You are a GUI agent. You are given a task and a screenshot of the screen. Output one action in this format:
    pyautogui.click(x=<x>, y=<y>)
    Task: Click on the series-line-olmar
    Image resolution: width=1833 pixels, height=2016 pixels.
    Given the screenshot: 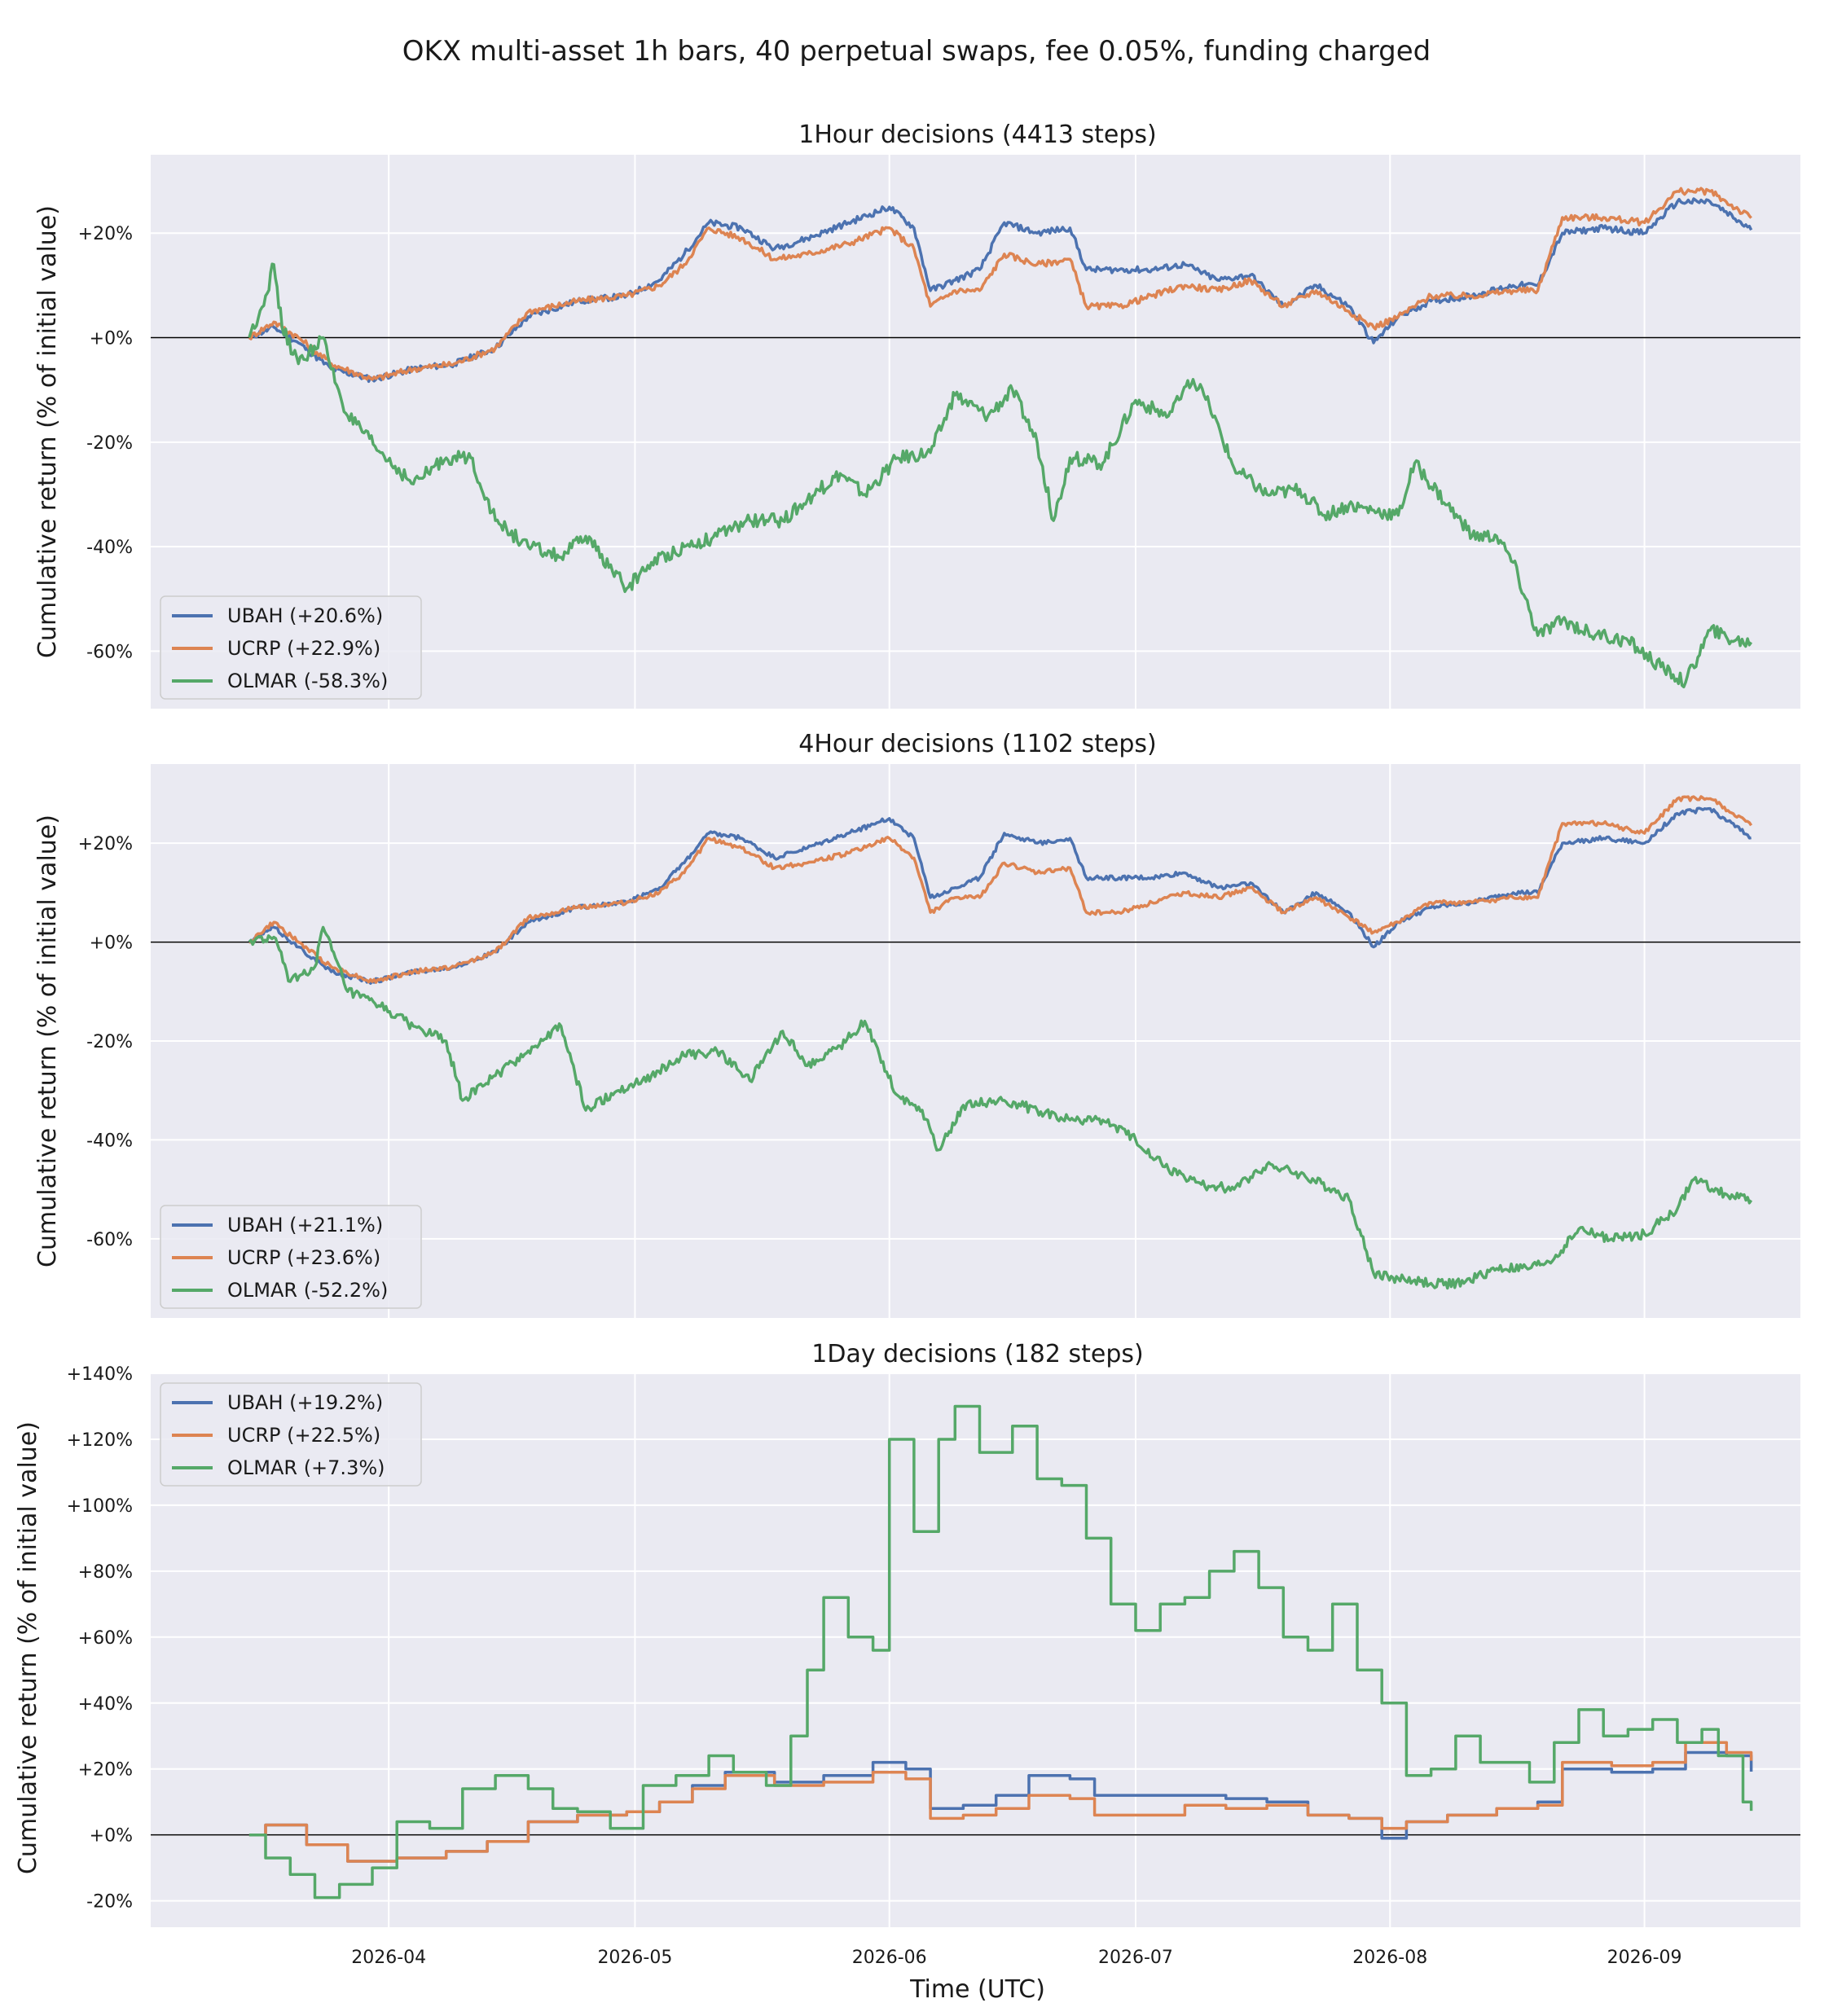 What is the action you would take?
    pyautogui.click(x=1000, y=1107)
    